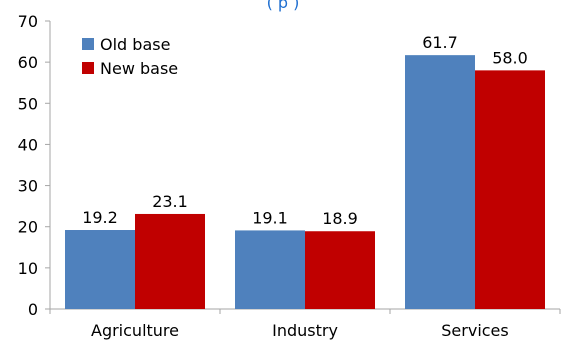 The width and height of the screenshot is (566, 345). What do you see at coordinates (139, 68) in the screenshot?
I see `legend-label-new-base: New base` at bounding box center [139, 68].